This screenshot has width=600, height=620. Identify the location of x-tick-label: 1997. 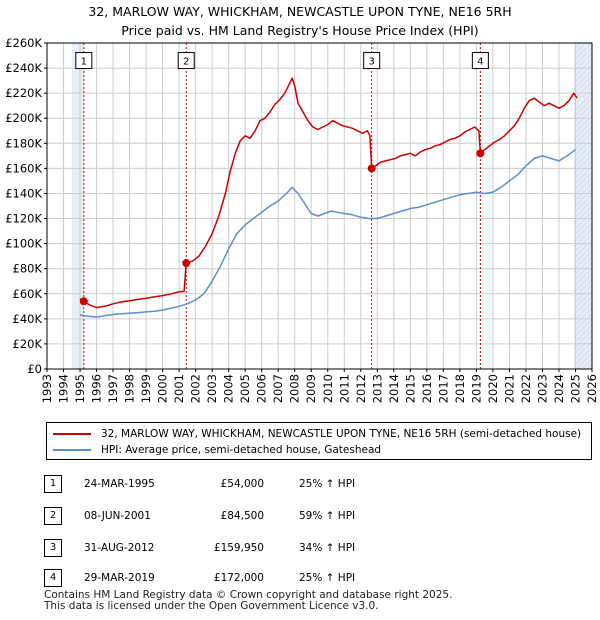
(113, 388).